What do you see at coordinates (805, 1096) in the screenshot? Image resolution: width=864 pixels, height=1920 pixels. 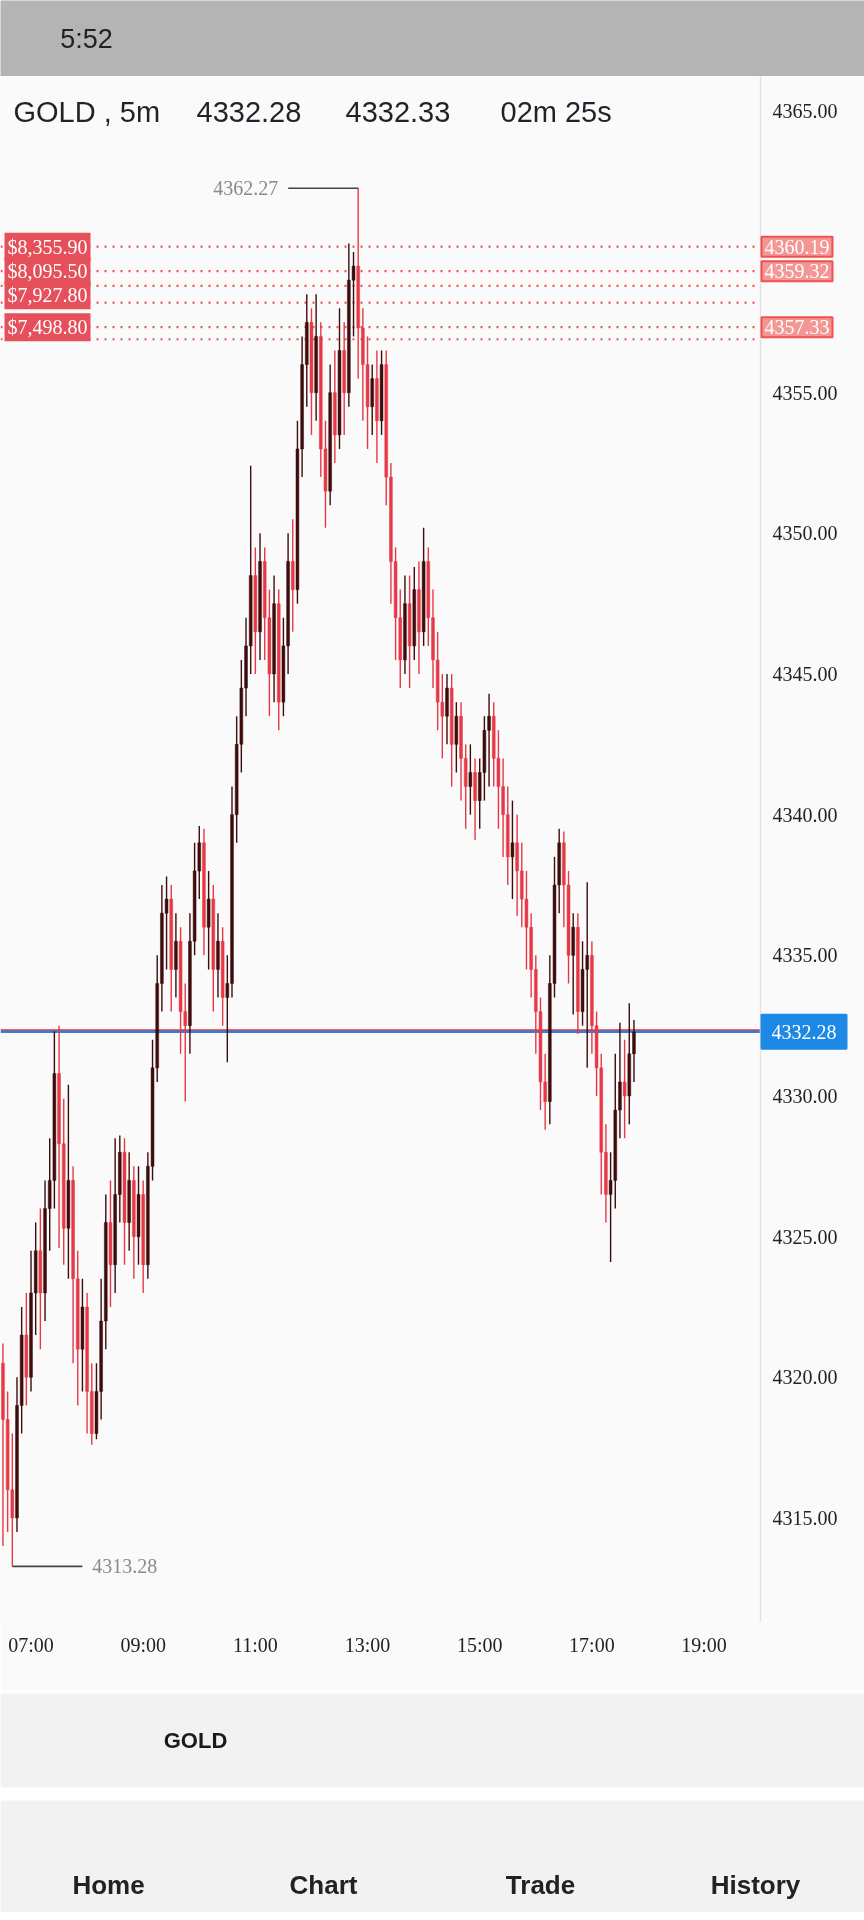 I see `y-tick-label: 4330.00` at bounding box center [805, 1096].